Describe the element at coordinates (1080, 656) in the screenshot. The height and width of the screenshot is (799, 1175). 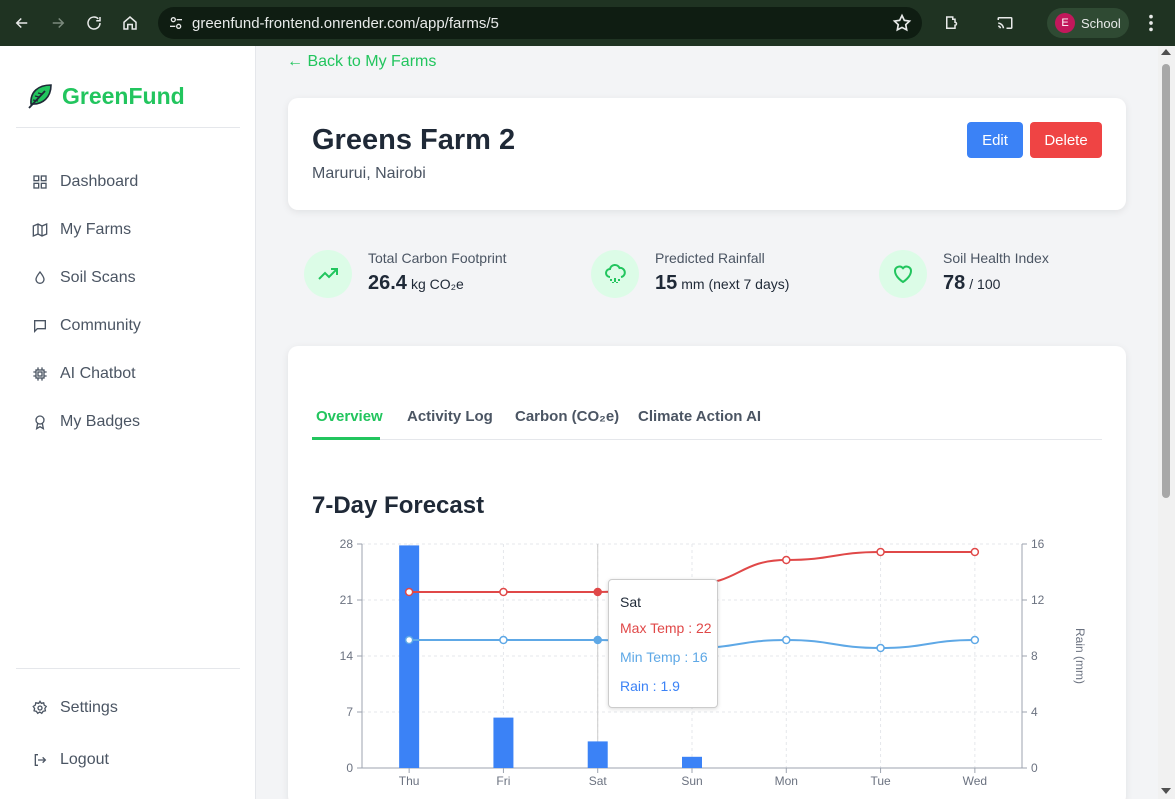
I see `y-right-axis-label: Rain (mm)` at that location.